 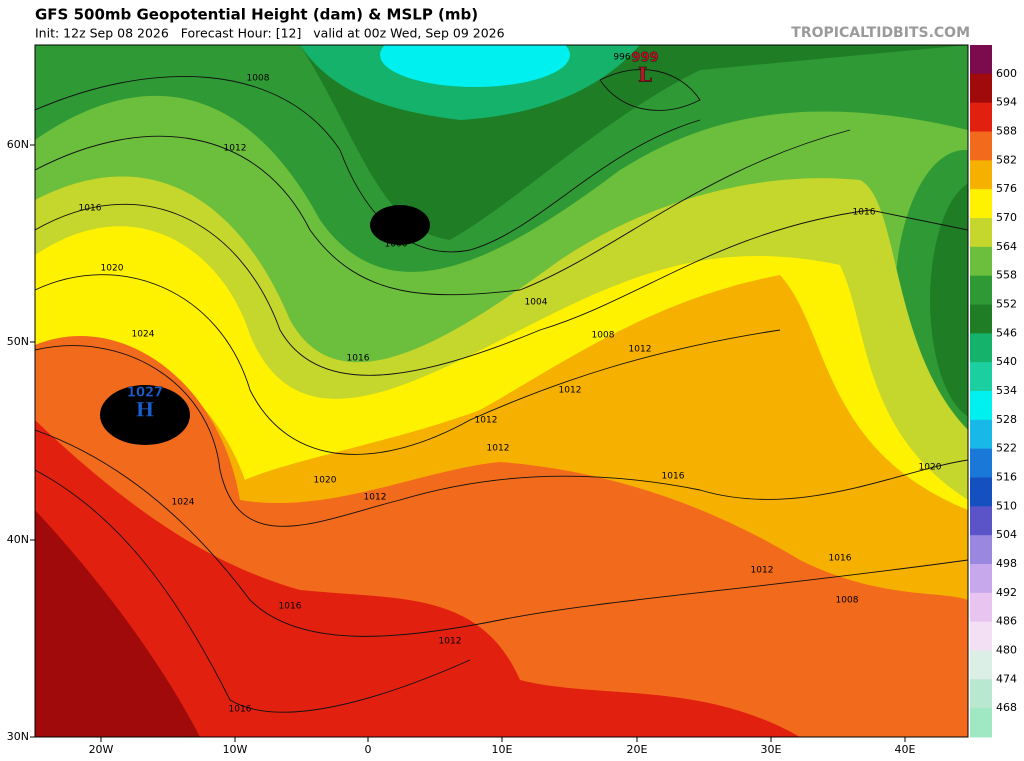 I want to click on isobar-label: 996, so click(x=621, y=58).